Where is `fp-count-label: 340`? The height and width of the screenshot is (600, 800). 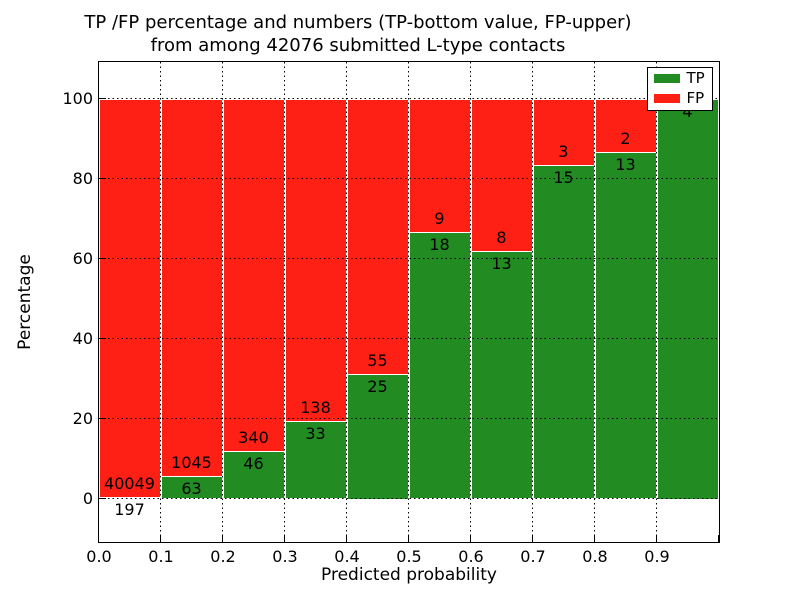 fp-count-label: 340 is located at coordinates (253, 437).